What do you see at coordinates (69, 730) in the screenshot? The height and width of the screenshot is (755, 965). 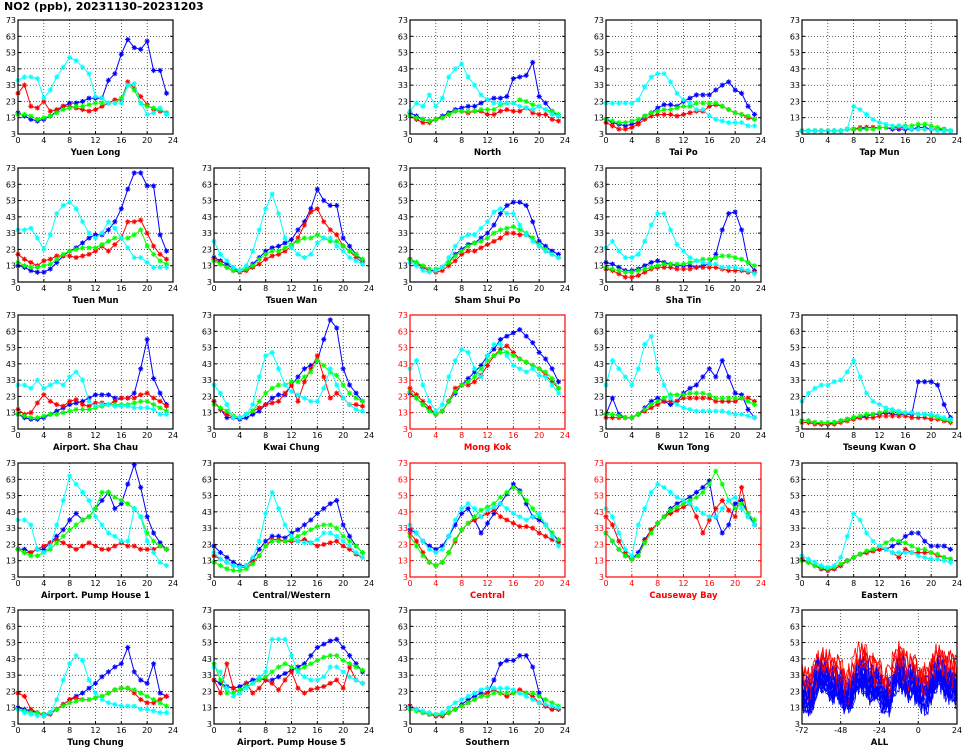 I see `x-tick-label: 8` at bounding box center [69, 730].